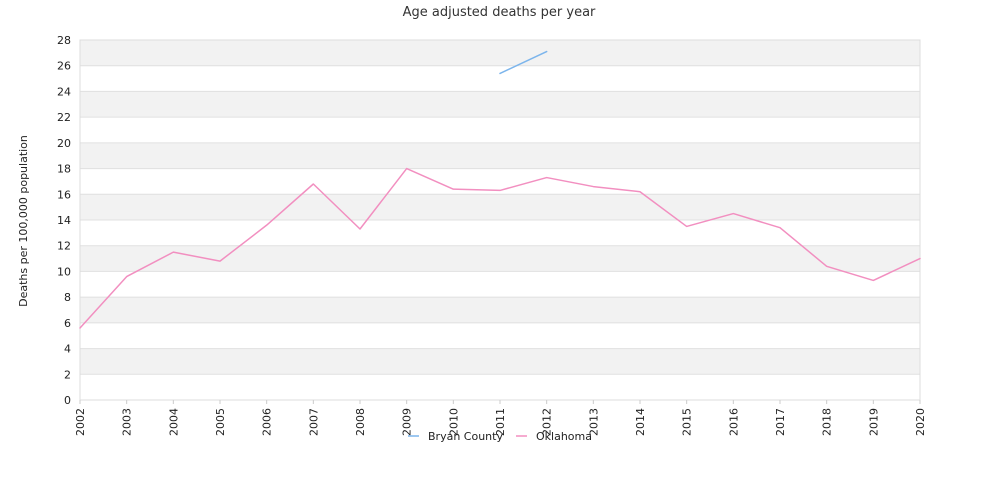  What do you see at coordinates (64, 143) in the screenshot?
I see `y-tick-label: 20` at bounding box center [64, 143].